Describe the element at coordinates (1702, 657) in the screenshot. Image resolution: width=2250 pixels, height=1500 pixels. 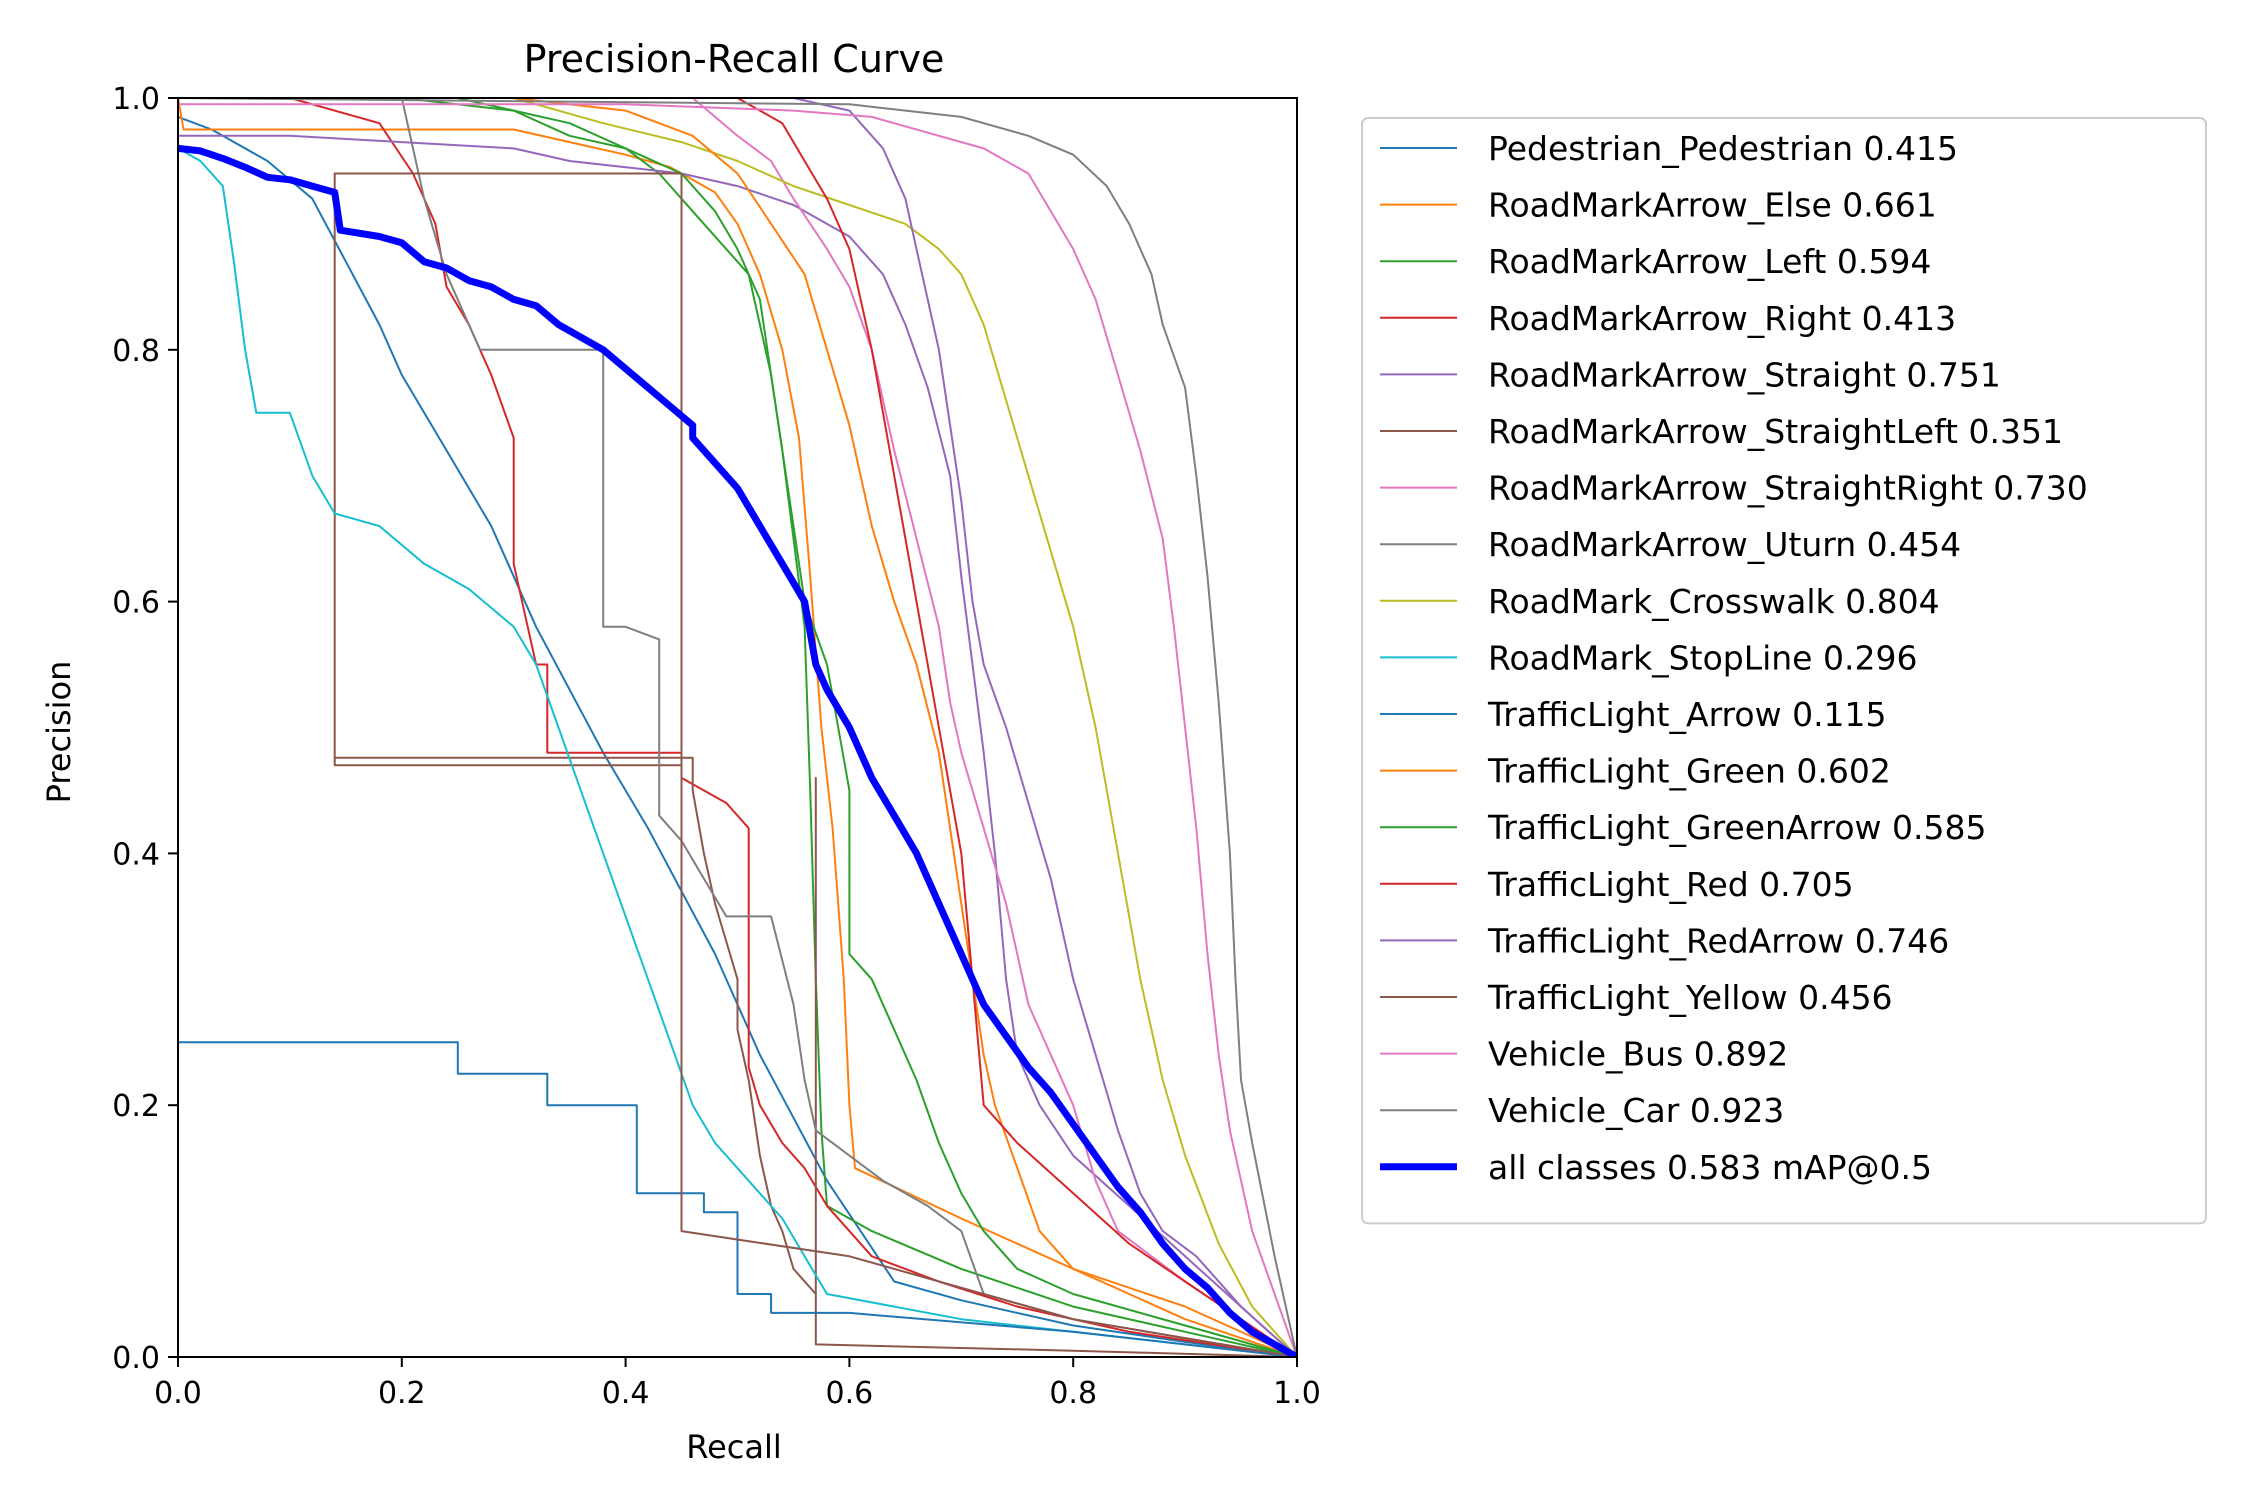
I see `legend-label-9: RoadMark_StopLine 0.296` at that location.